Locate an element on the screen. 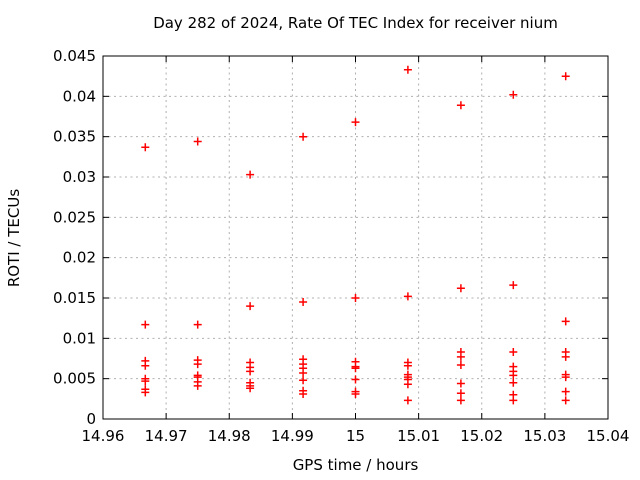  y-tick-label: 0.03 is located at coordinates (79, 177).